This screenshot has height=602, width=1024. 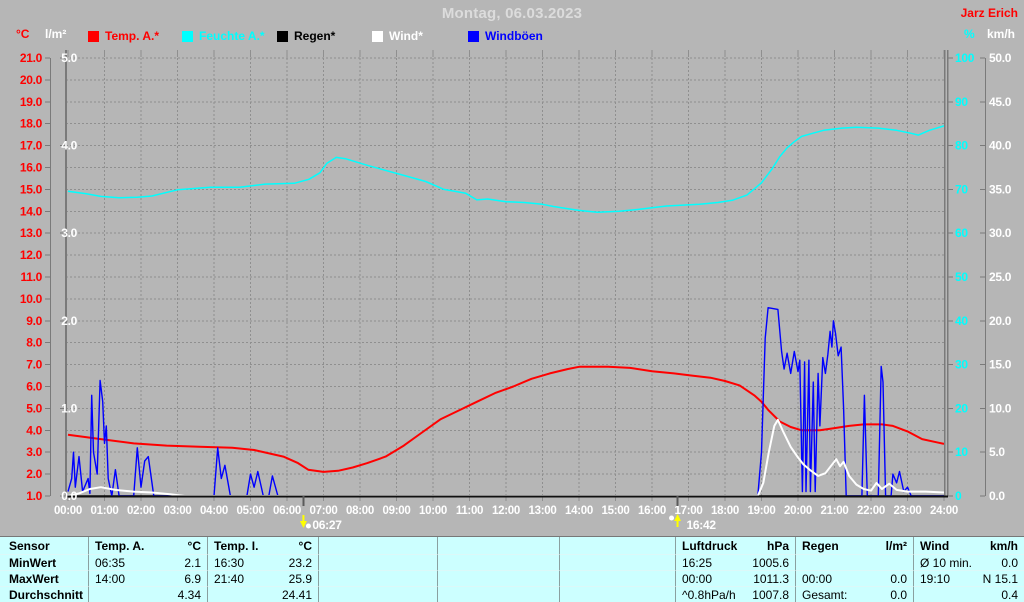 What do you see at coordinates (34, 343) in the screenshot?
I see `svg-text: 8.0` at bounding box center [34, 343].